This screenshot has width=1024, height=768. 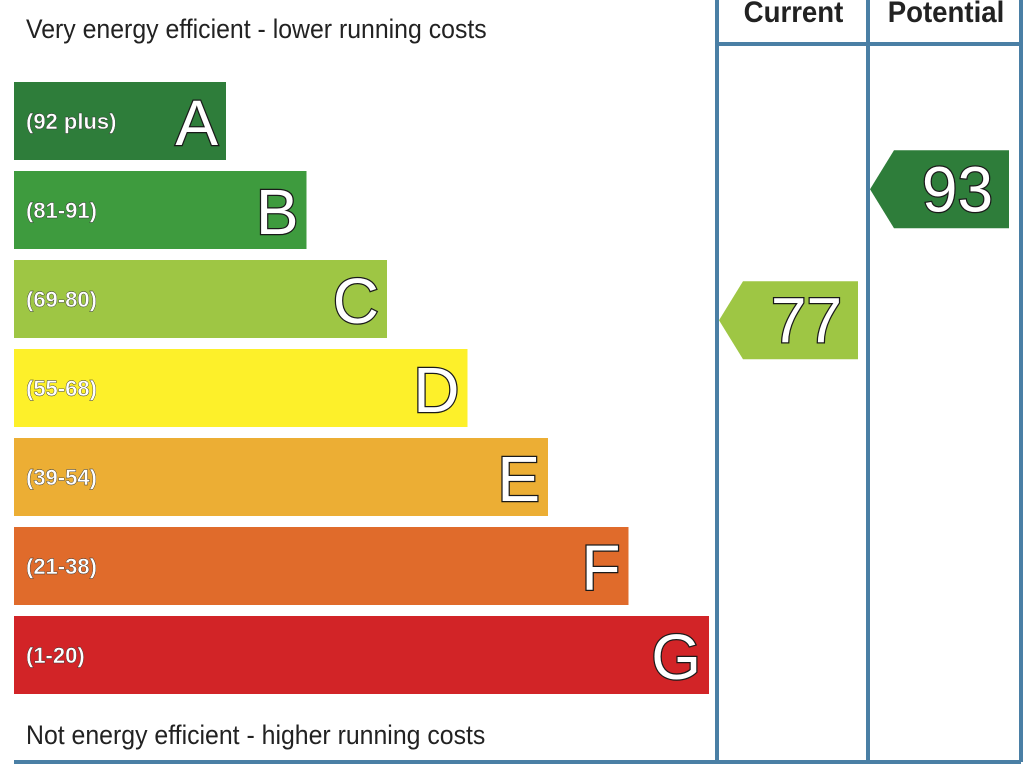 I want to click on band-g: (1-20) G, so click(x=361, y=655).